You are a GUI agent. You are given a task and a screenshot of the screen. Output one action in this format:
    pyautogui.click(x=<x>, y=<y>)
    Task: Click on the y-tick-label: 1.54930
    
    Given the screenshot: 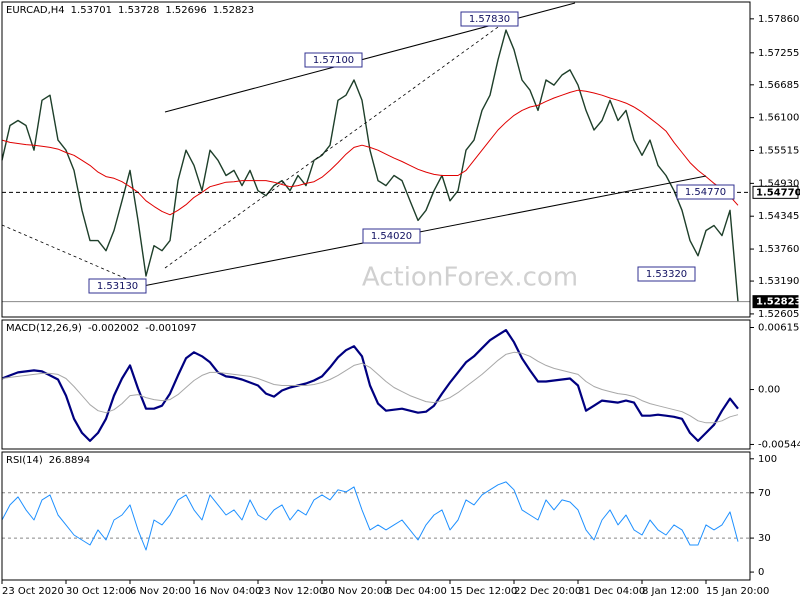 What is the action you would take?
    pyautogui.click(x=778, y=183)
    